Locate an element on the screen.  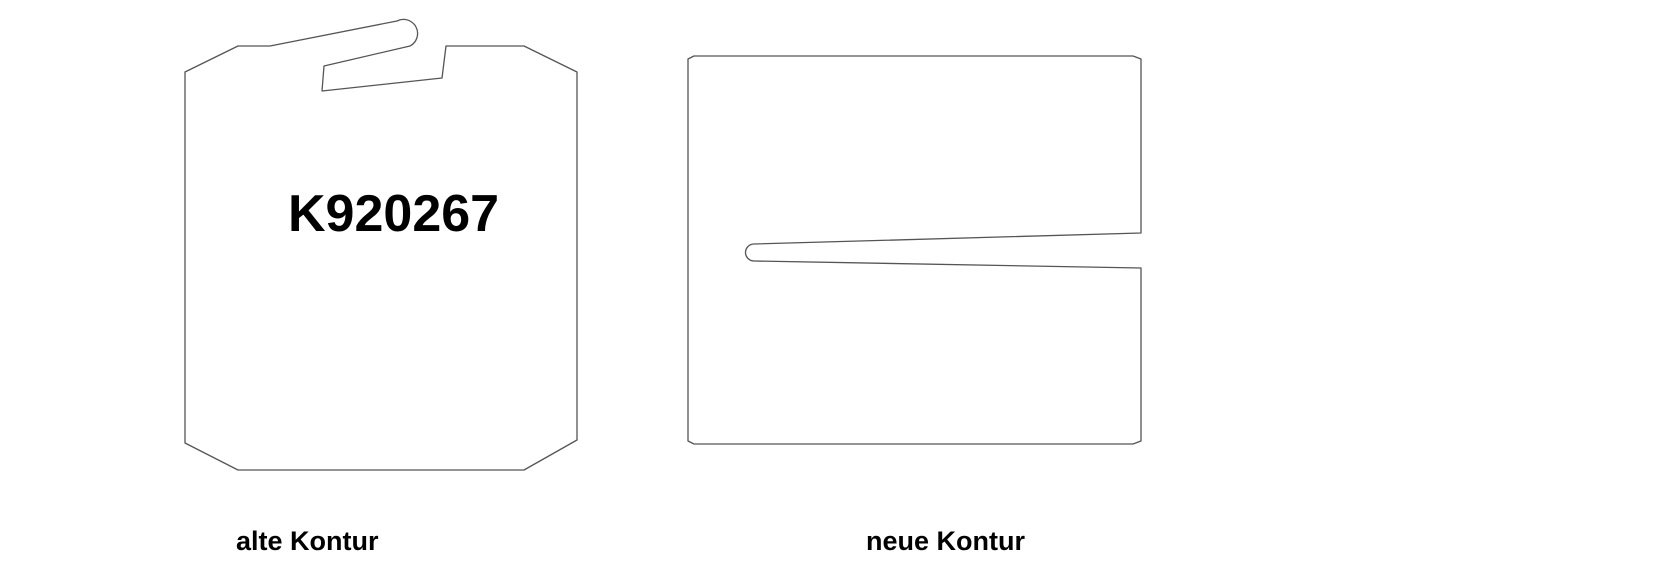
new-contour-caption: neue Kontur is located at coordinates (945, 541).